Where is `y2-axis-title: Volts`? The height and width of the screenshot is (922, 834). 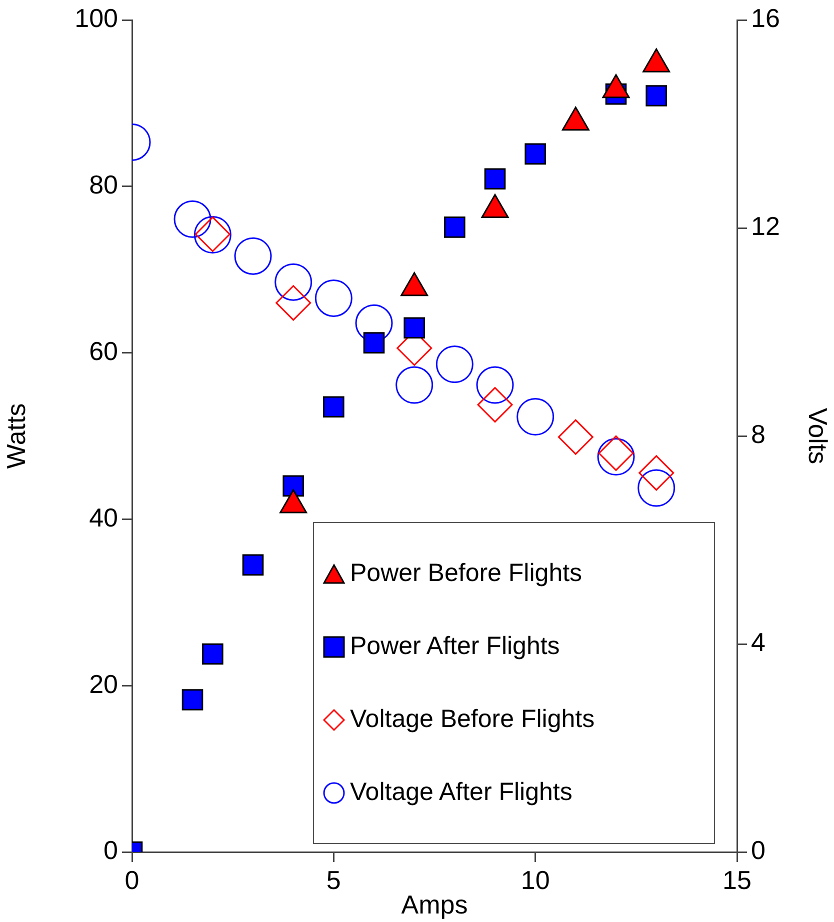
y2-axis-title: Volts is located at coordinates (818, 436).